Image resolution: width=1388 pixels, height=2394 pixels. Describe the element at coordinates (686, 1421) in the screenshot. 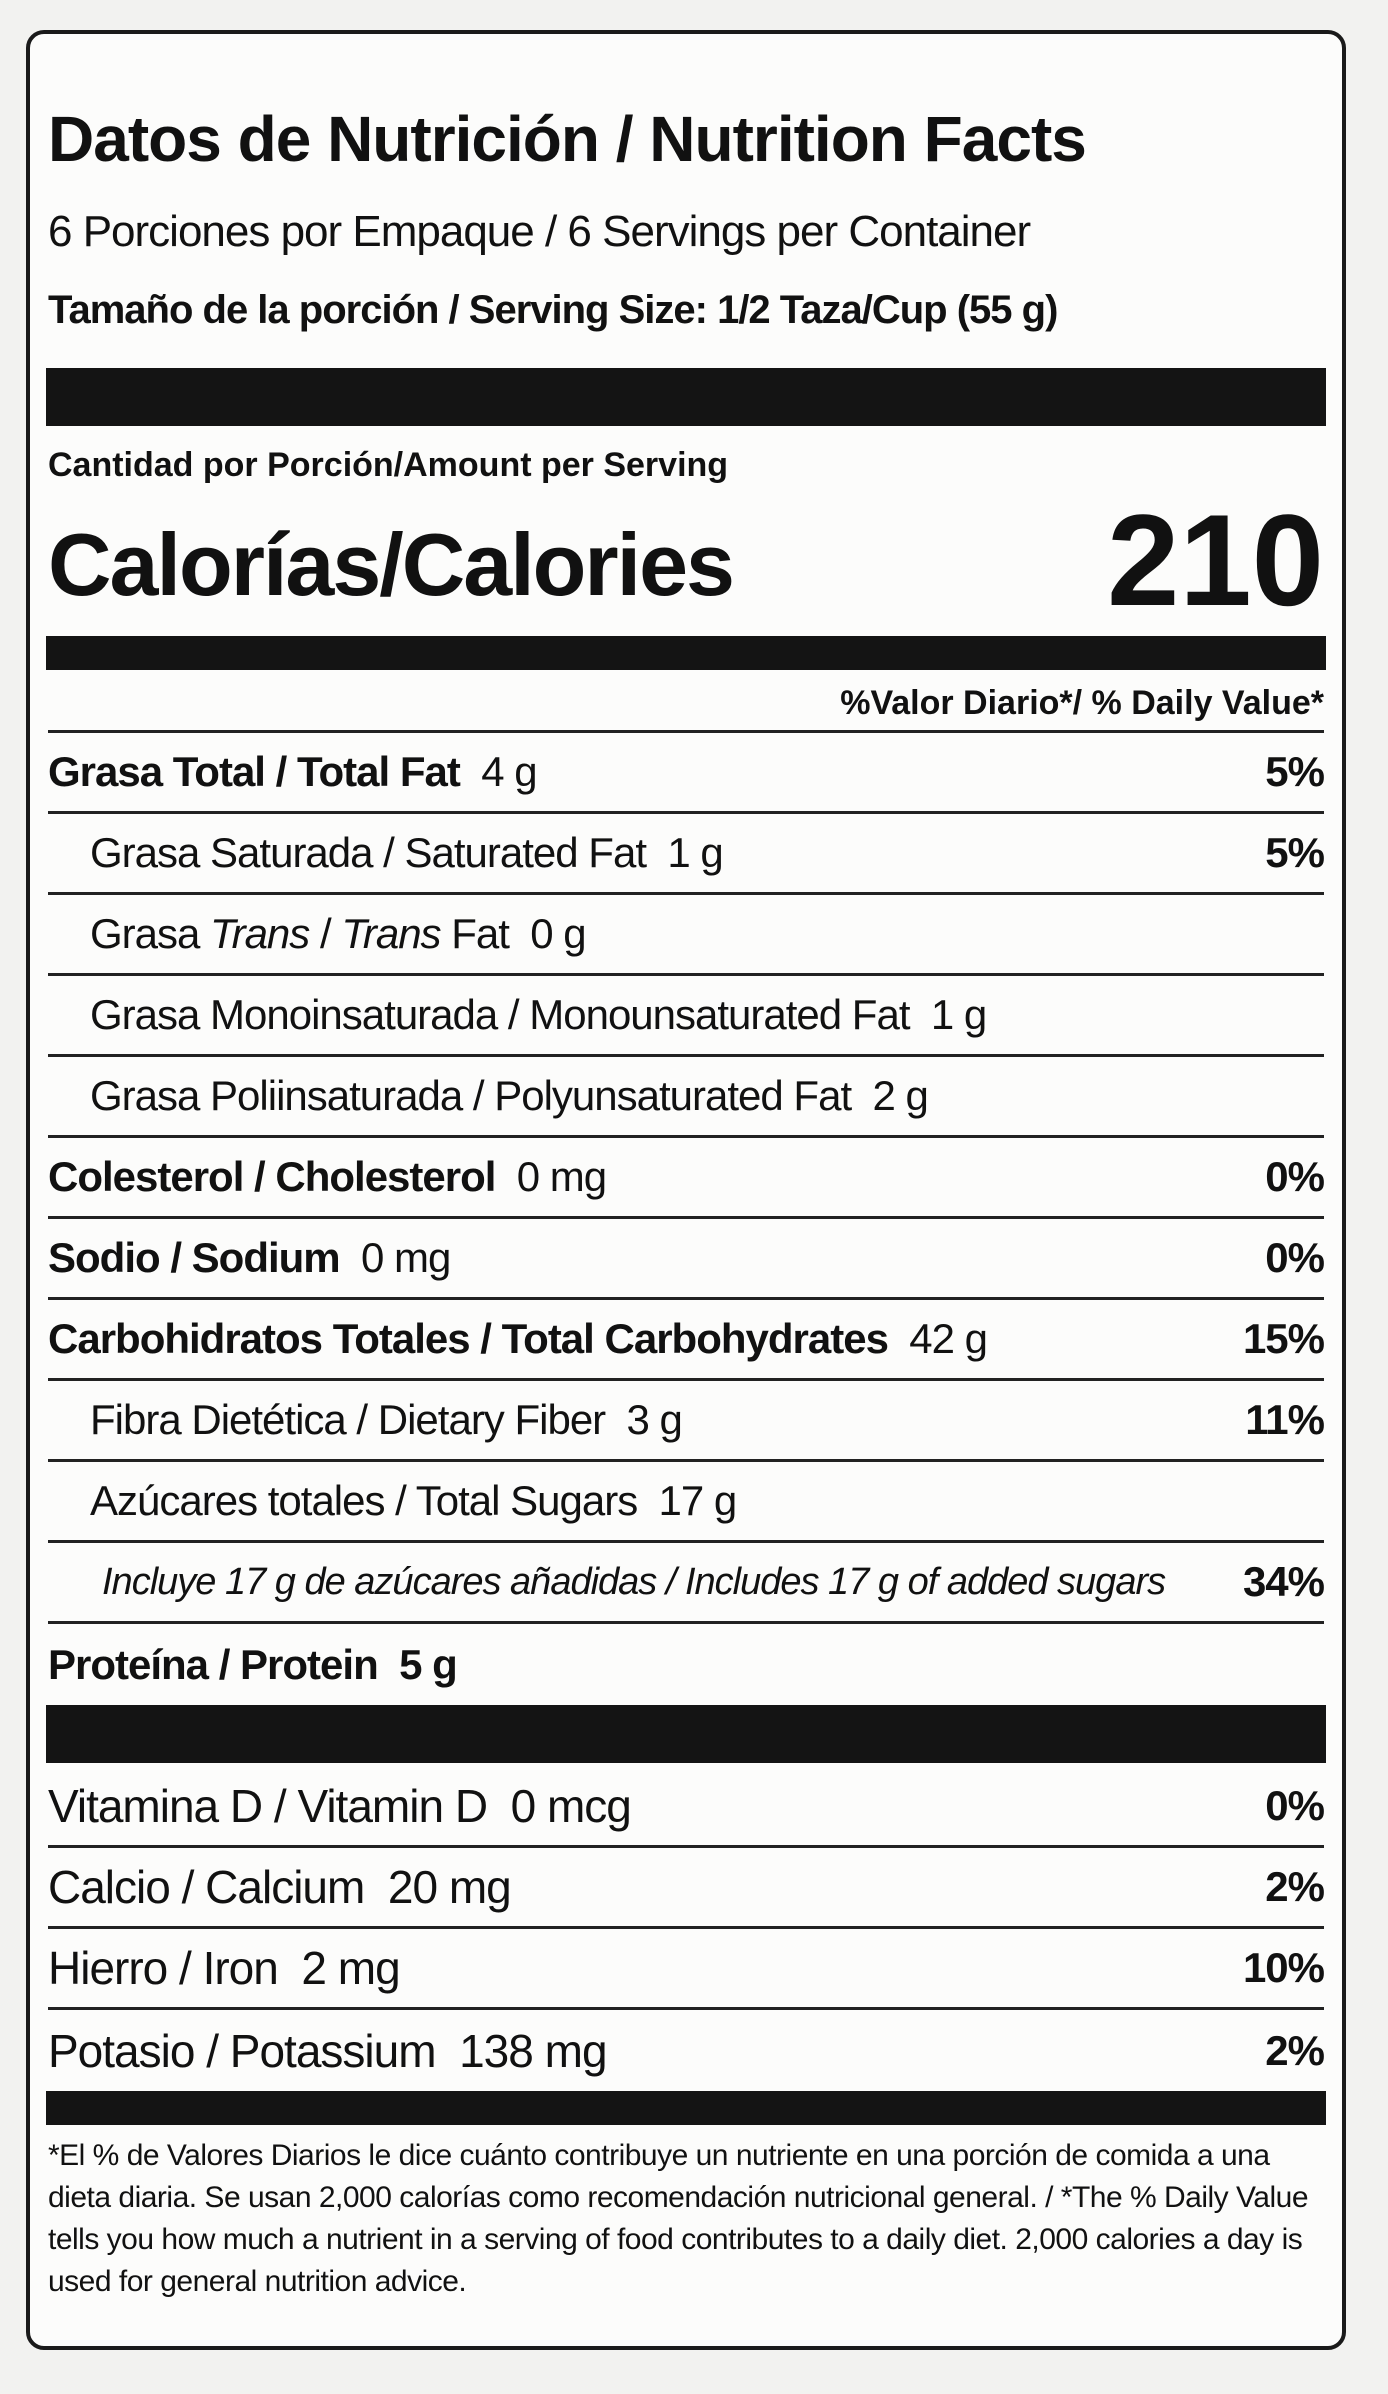

I see `nutrient-row-dietary-fiber: Fibra Dietética / Dietary Fiber 3 g 11%` at that location.